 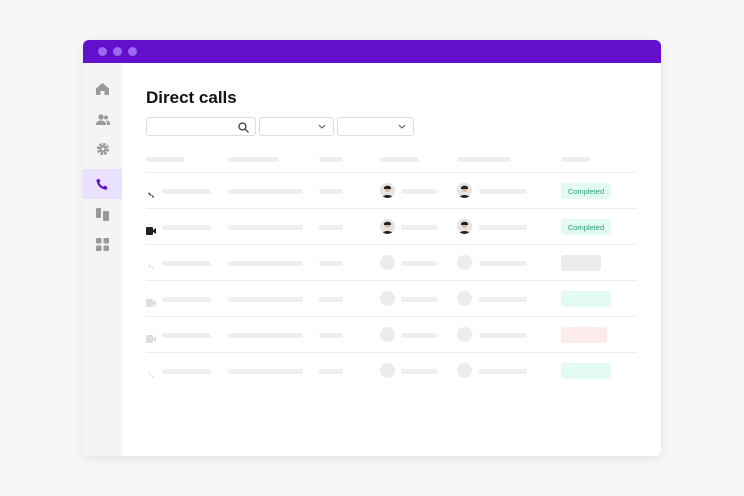 I want to click on devices-icon, so click(x=102, y=214).